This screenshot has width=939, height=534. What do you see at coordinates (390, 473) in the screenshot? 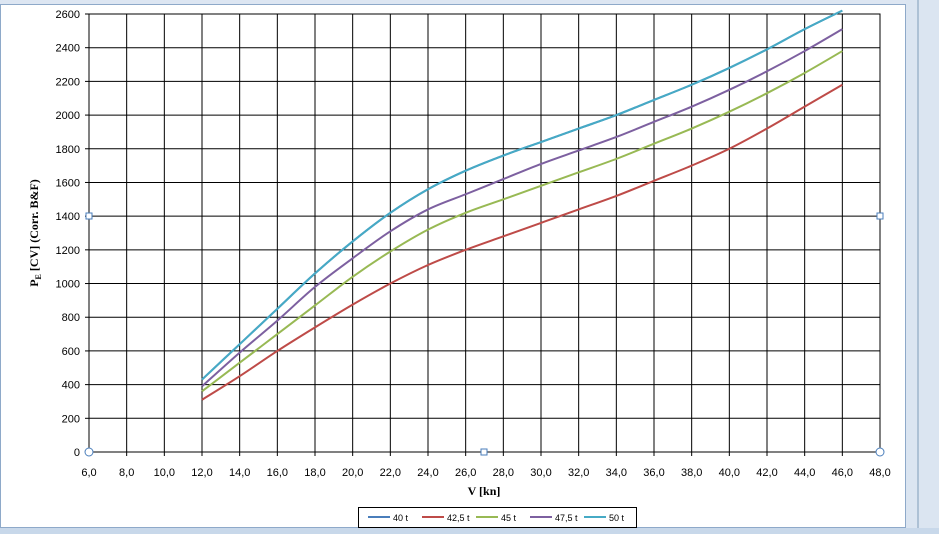
I see `x-tick-label: 22,0` at bounding box center [390, 473].